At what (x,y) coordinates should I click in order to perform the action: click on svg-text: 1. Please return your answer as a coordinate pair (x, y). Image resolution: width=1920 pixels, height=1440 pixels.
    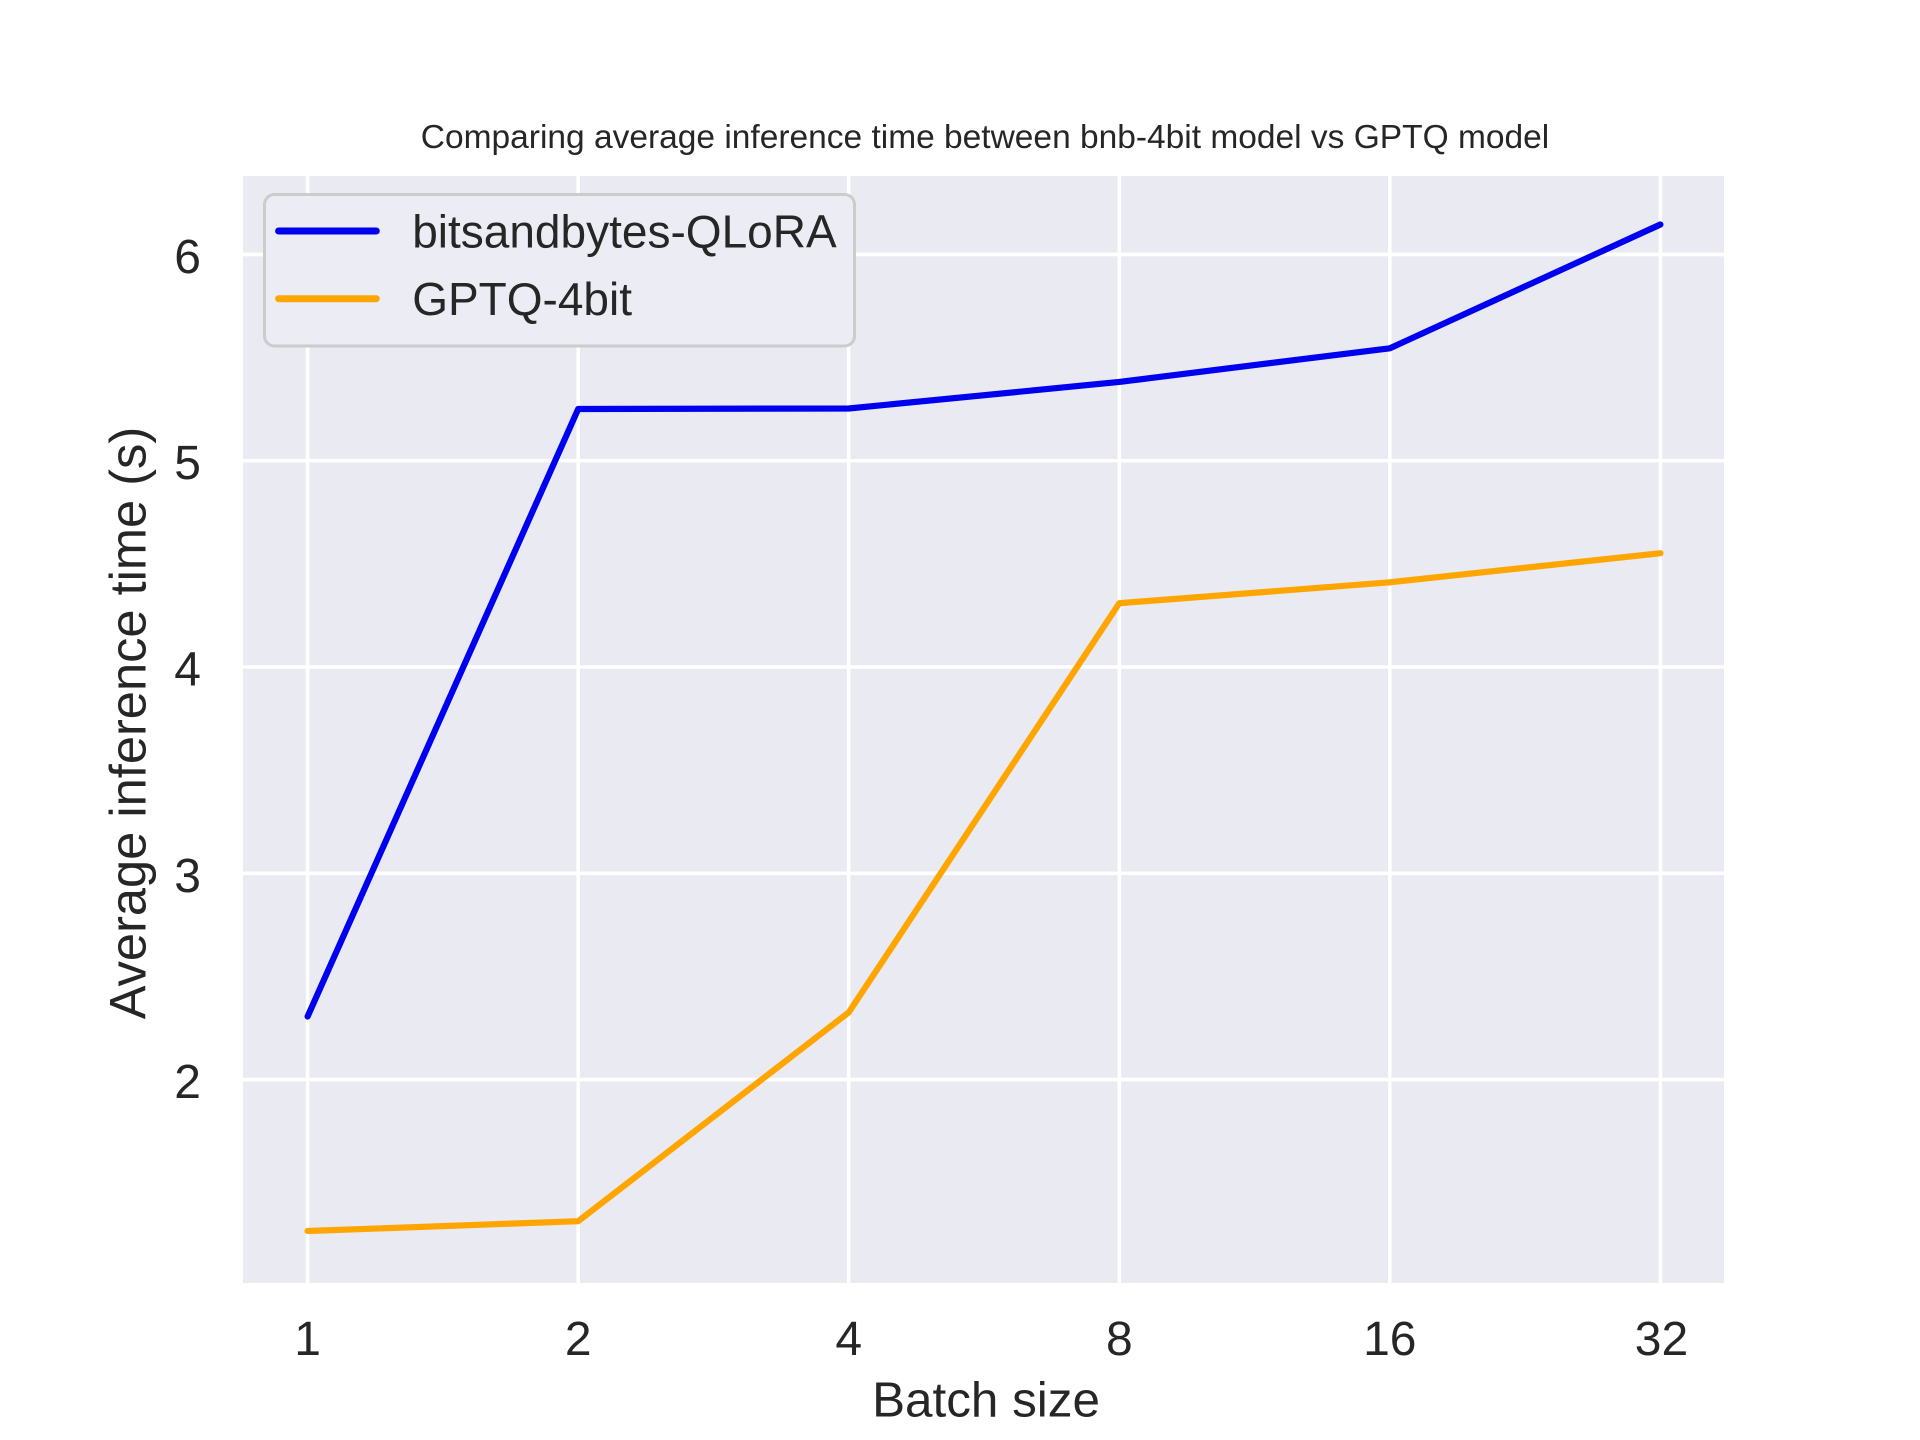
    Looking at the image, I should click on (307, 1339).